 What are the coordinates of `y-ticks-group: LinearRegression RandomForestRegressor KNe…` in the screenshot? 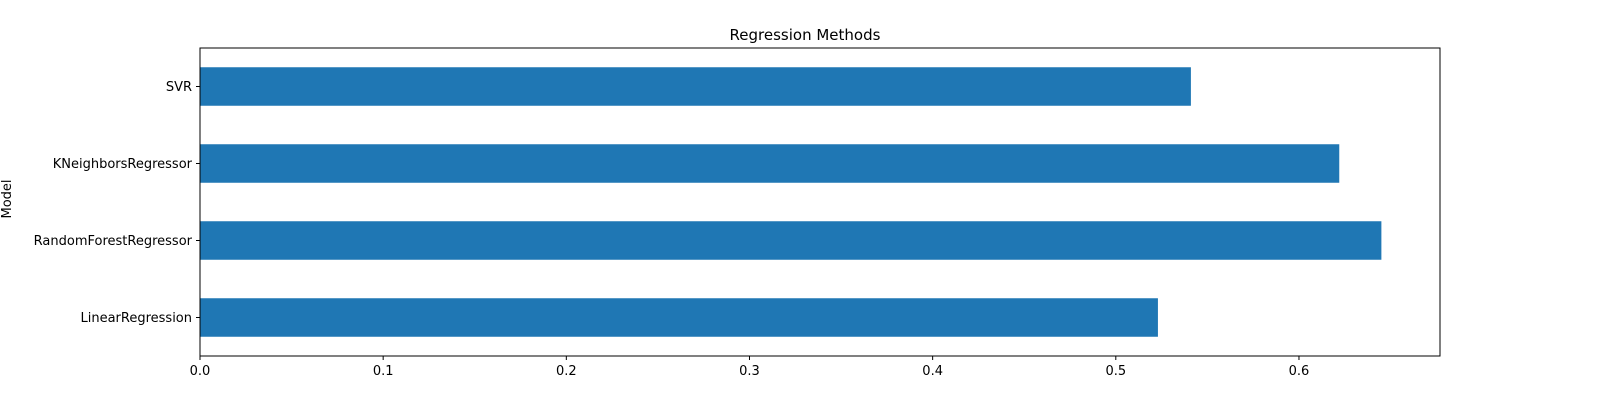 It's located at (117, 203).